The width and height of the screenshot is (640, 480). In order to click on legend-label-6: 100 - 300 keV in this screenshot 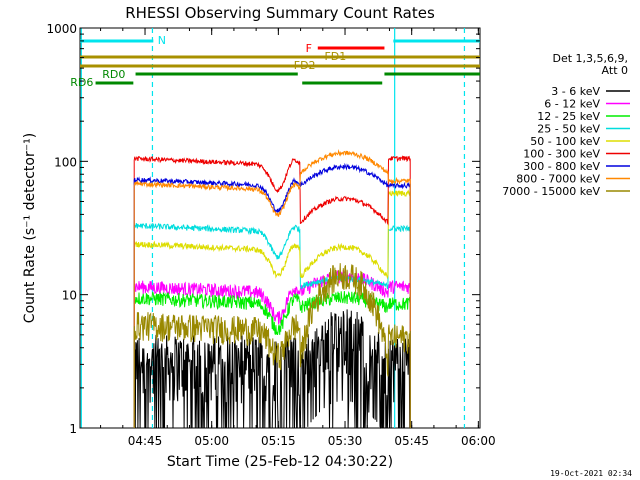, I will do `click(561, 154)`.